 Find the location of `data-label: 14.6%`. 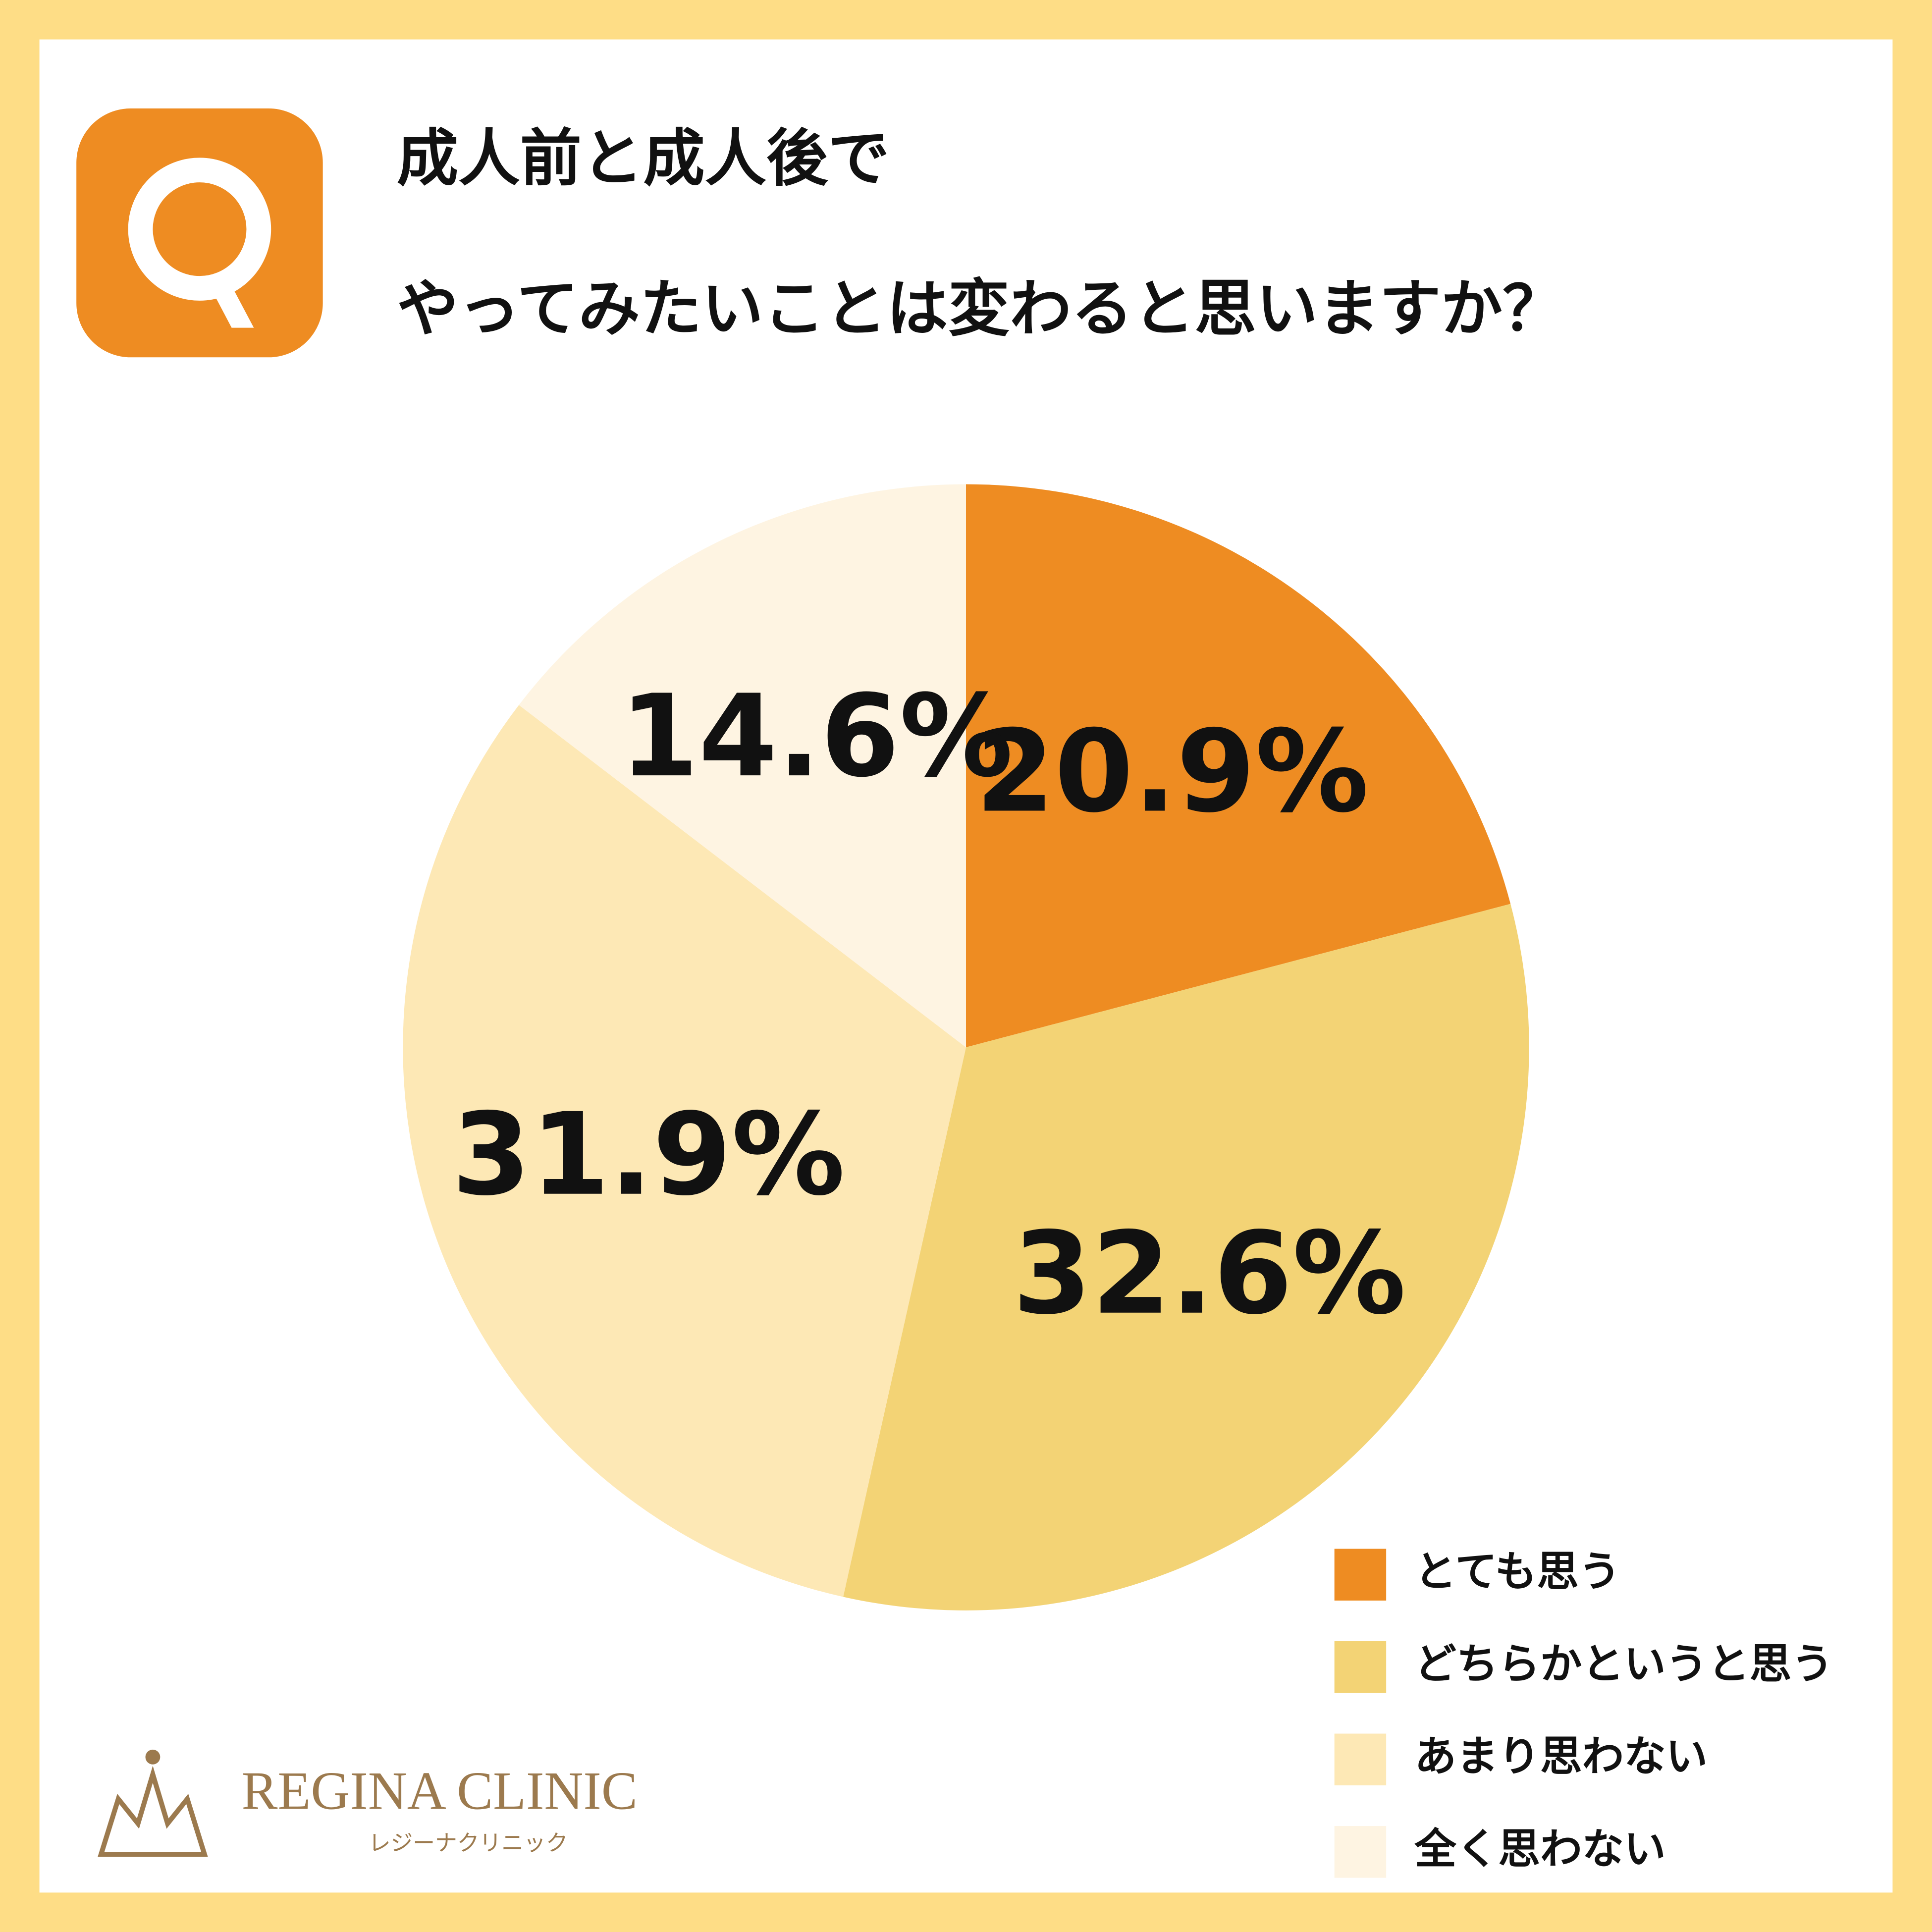

data-label: 14.6% is located at coordinates (816, 736).